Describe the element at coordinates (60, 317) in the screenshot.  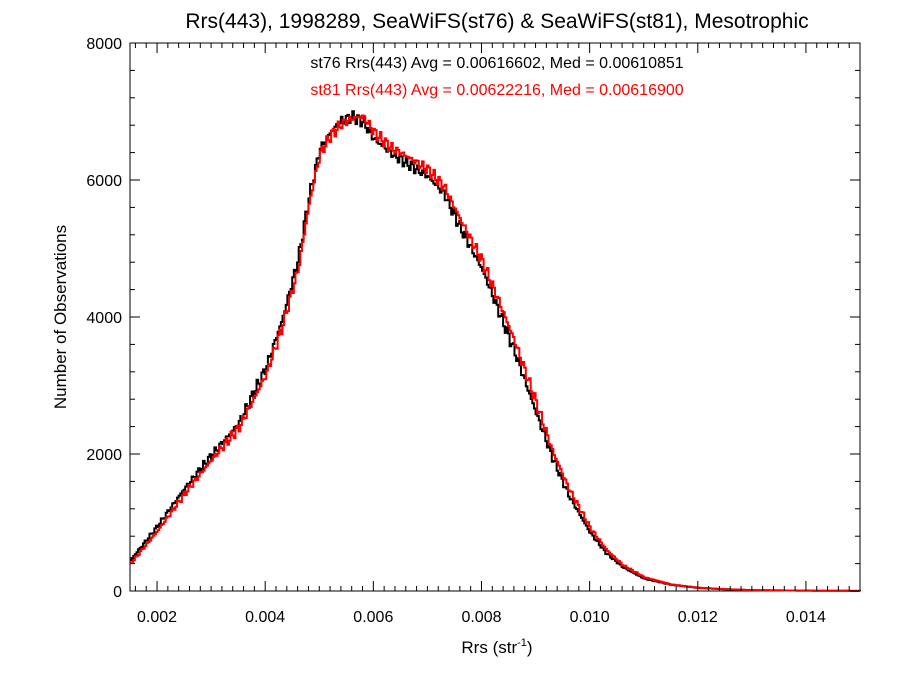
I see `y-axis-title: Number of Observations` at that location.